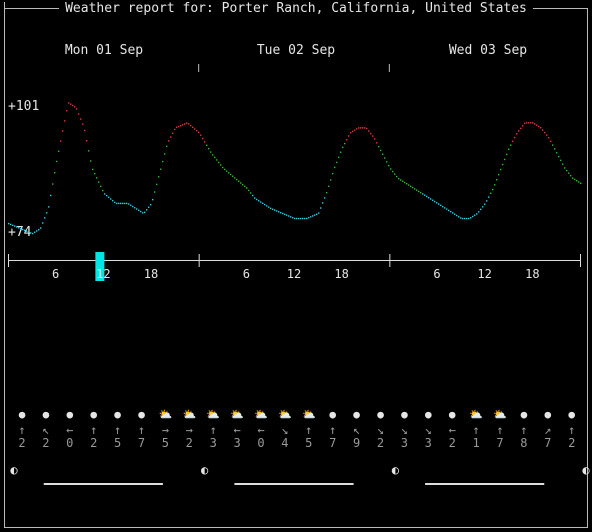 This screenshot has height=532, width=592. What do you see at coordinates (428, 443) in the screenshot?
I see `wind-speed-value: 3` at bounding box center [428, 443].